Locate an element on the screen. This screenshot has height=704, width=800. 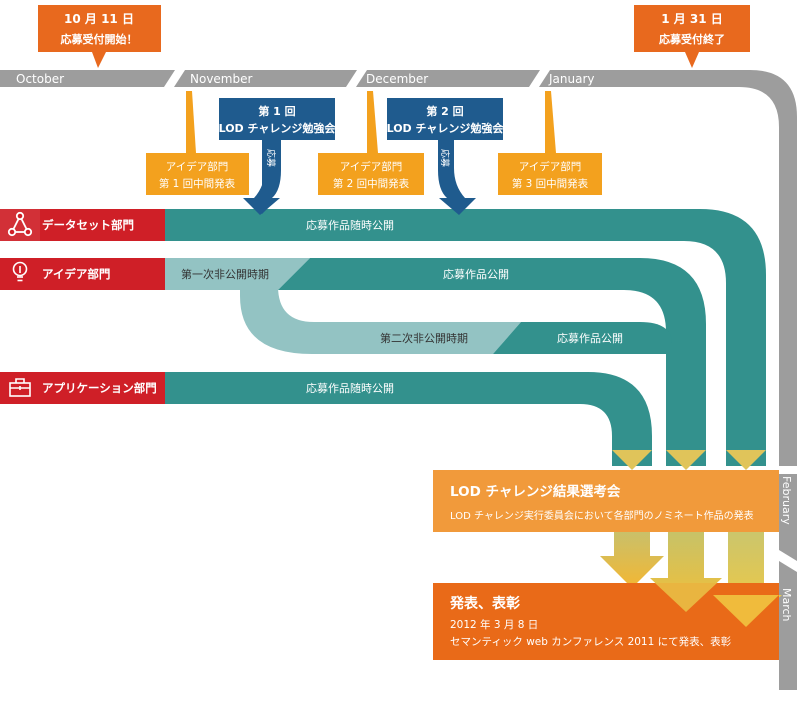
idea-midterm-1: アイデア部門 第 1 回中間発表 is located at coordinates (197, 143).